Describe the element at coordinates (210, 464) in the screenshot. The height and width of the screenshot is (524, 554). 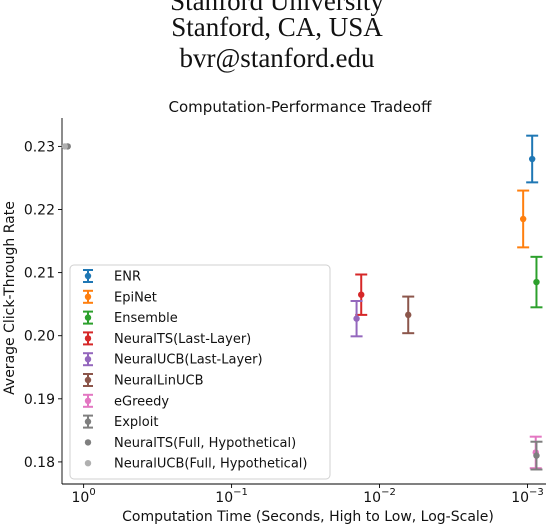
I see `legend-label: NeuralUCB(Full, Hypothetical)` at that location.